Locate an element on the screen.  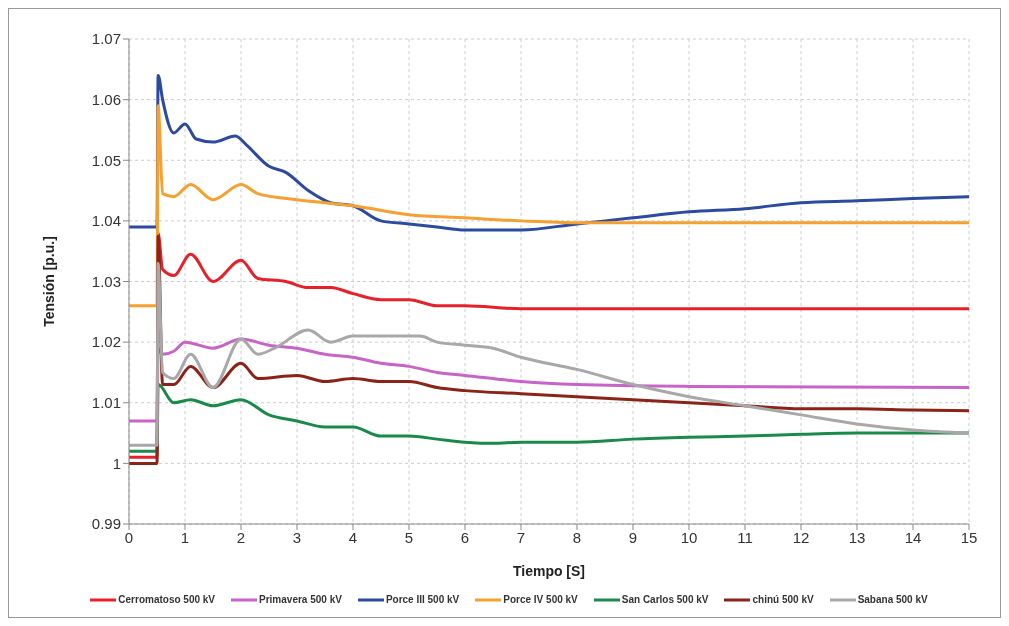
legend-label: Porce III 500 kV is located at coordinates (422, 599).